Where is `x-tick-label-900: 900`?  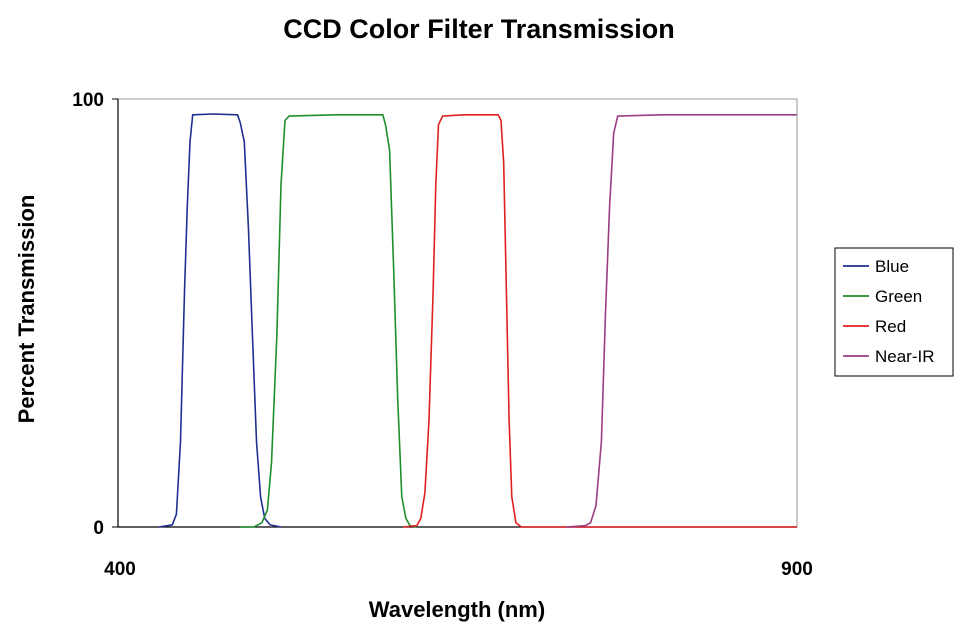
x-tick-label-900: 900 is located at coordinates (797, 569).